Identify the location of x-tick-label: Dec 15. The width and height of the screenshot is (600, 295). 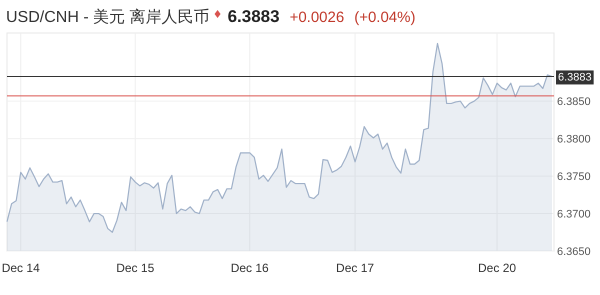
(135, 268).